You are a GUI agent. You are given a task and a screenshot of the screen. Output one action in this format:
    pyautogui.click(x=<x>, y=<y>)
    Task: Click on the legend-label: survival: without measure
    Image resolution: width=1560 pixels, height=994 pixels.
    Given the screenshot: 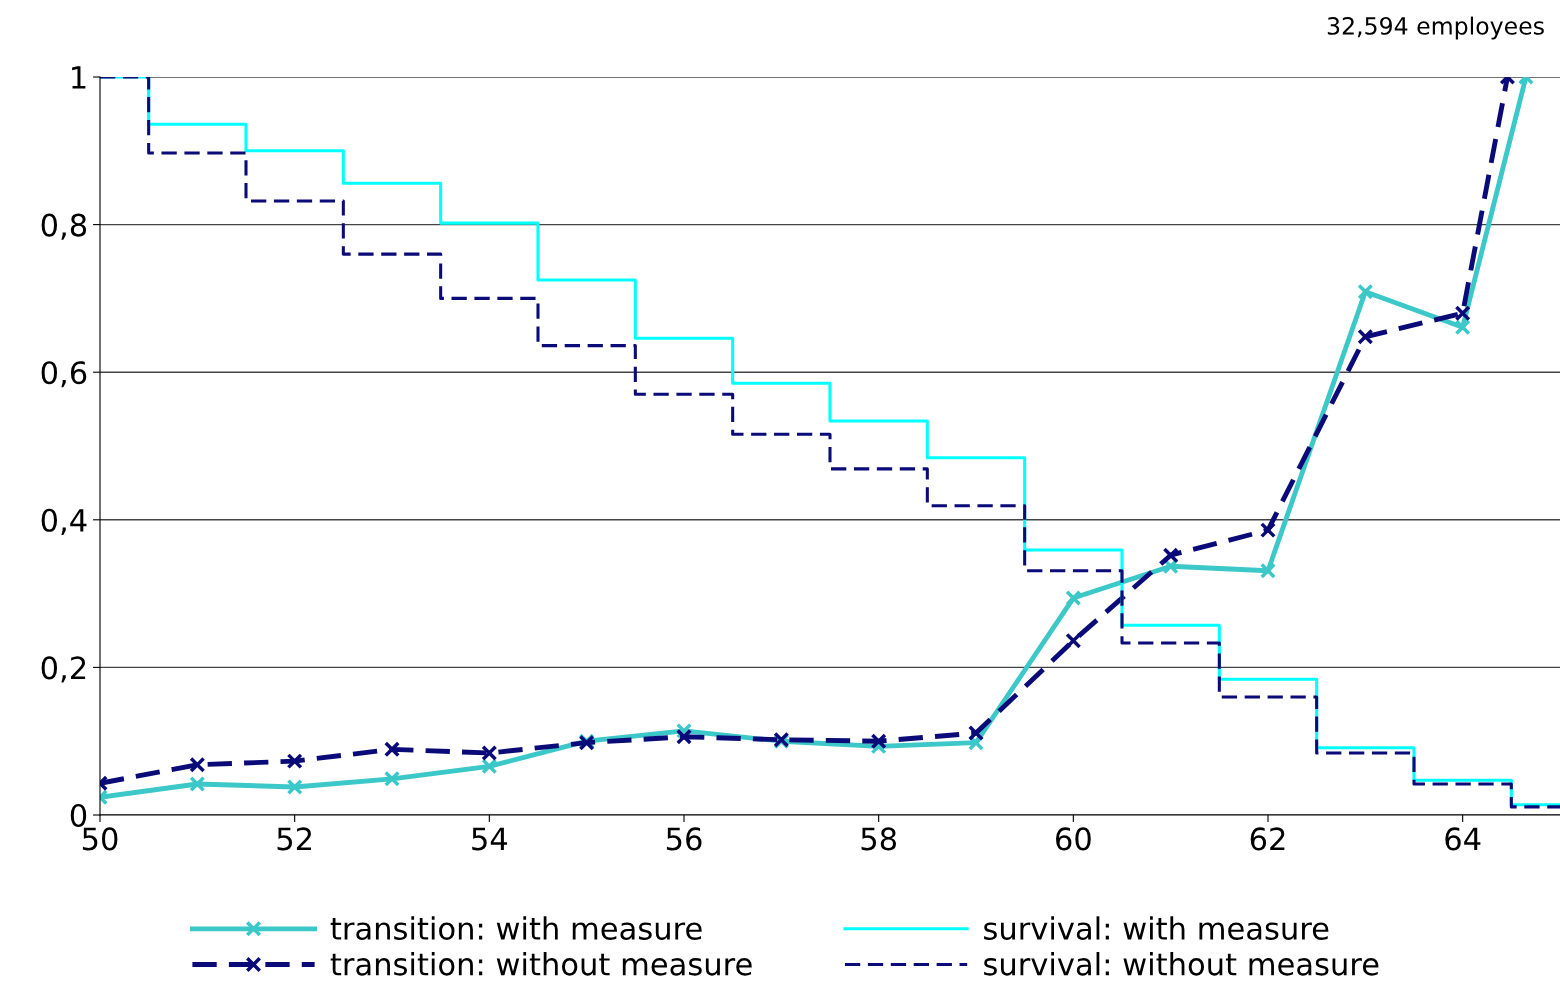 What is the action you would take?
    pyautogui.click(x=1181, y=963)
    